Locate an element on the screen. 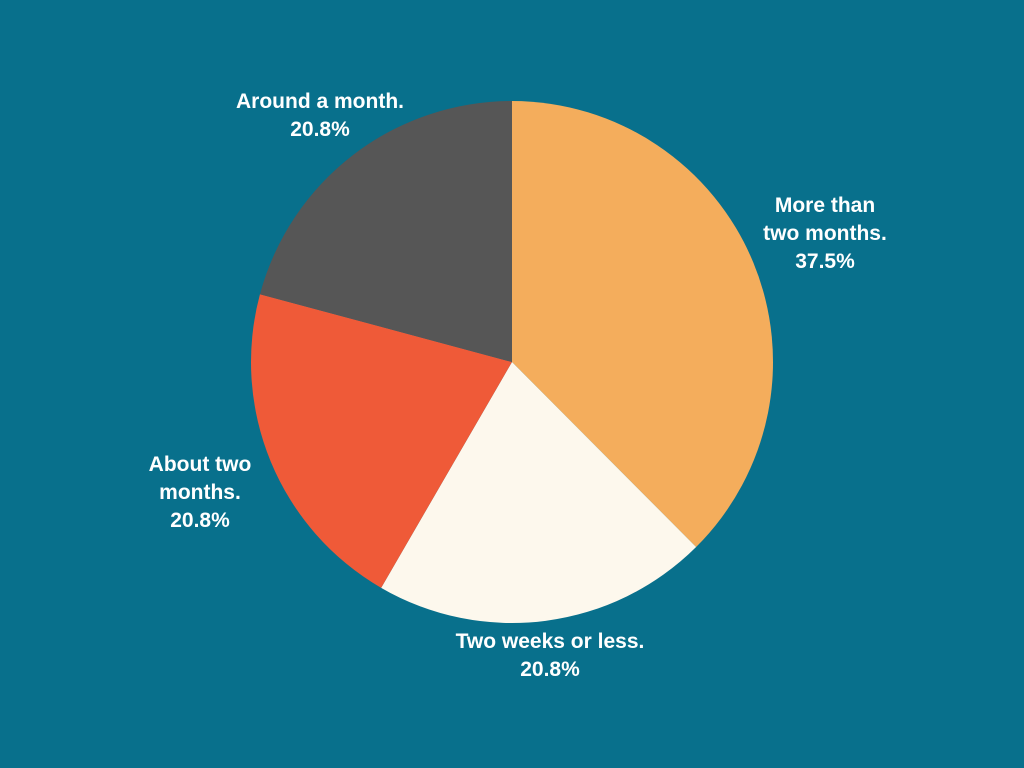 This screenshot has height=768, width=1024. slice-label-line: two months. is located at coordinates (825, 233).